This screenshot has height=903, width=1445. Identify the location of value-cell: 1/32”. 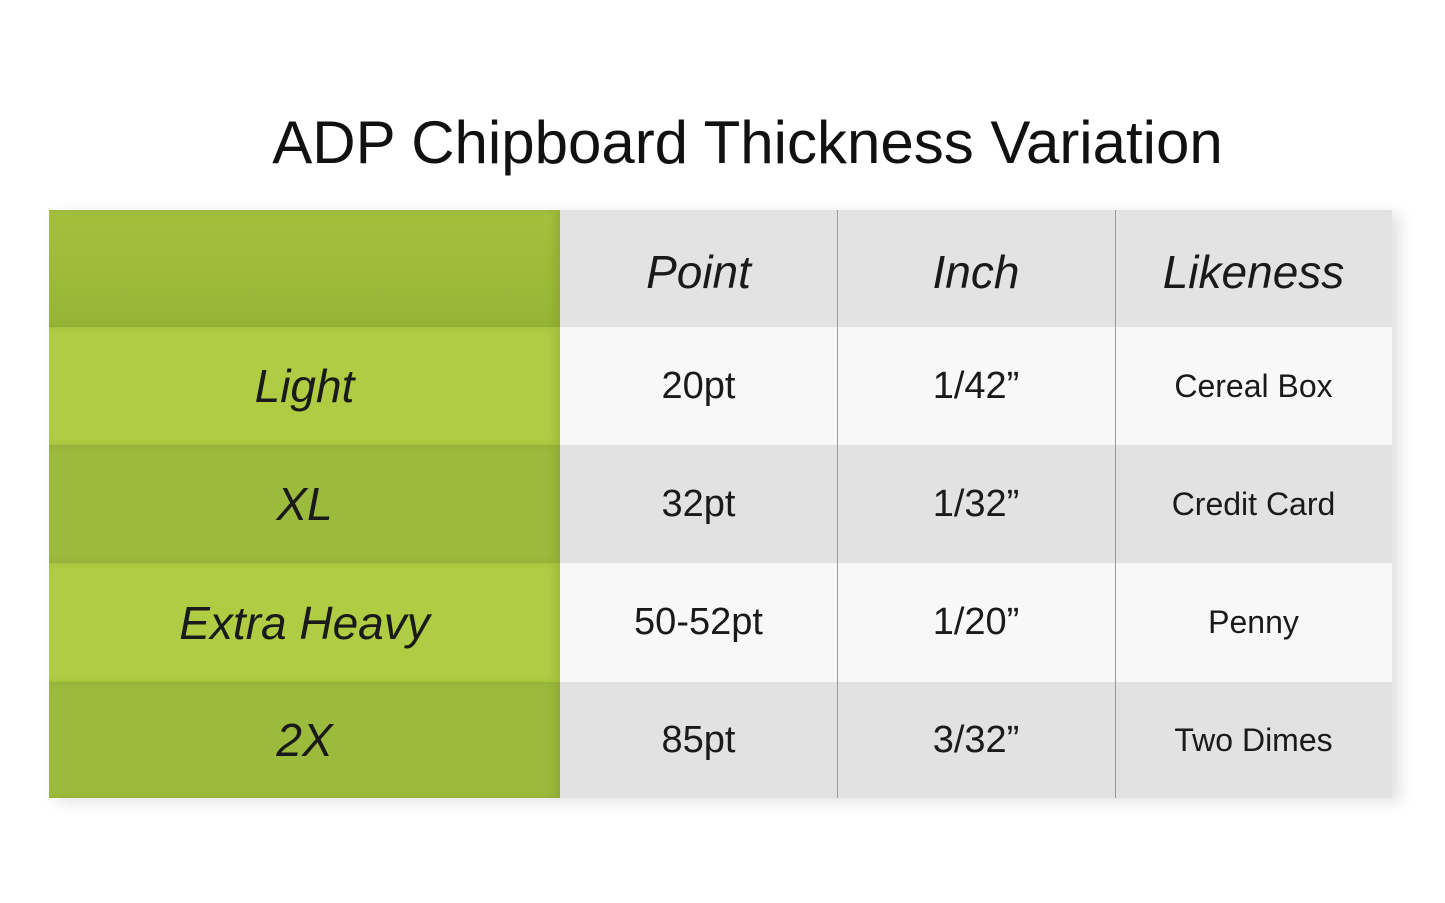
(976, 504).